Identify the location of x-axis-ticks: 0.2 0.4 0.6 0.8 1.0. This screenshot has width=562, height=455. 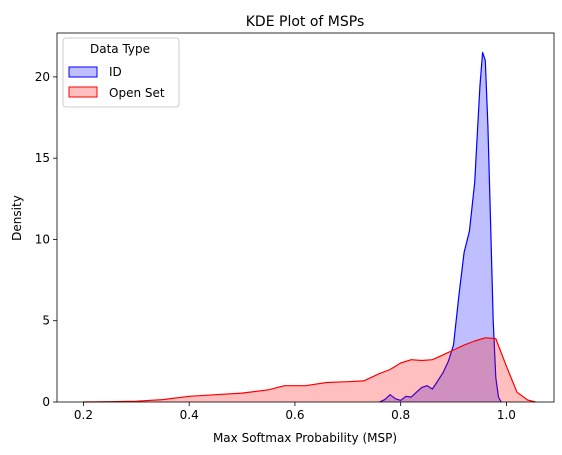
(295, 412).